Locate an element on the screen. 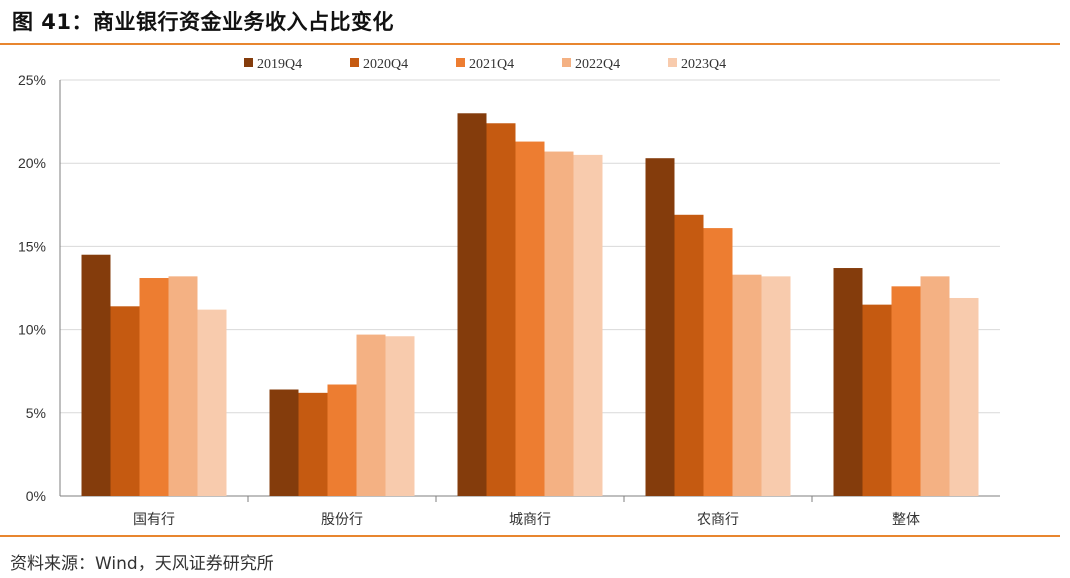 The image size is (1070, 578). legend-label-2020Q4: 2020Q4 is located at coordinates (385, 64).